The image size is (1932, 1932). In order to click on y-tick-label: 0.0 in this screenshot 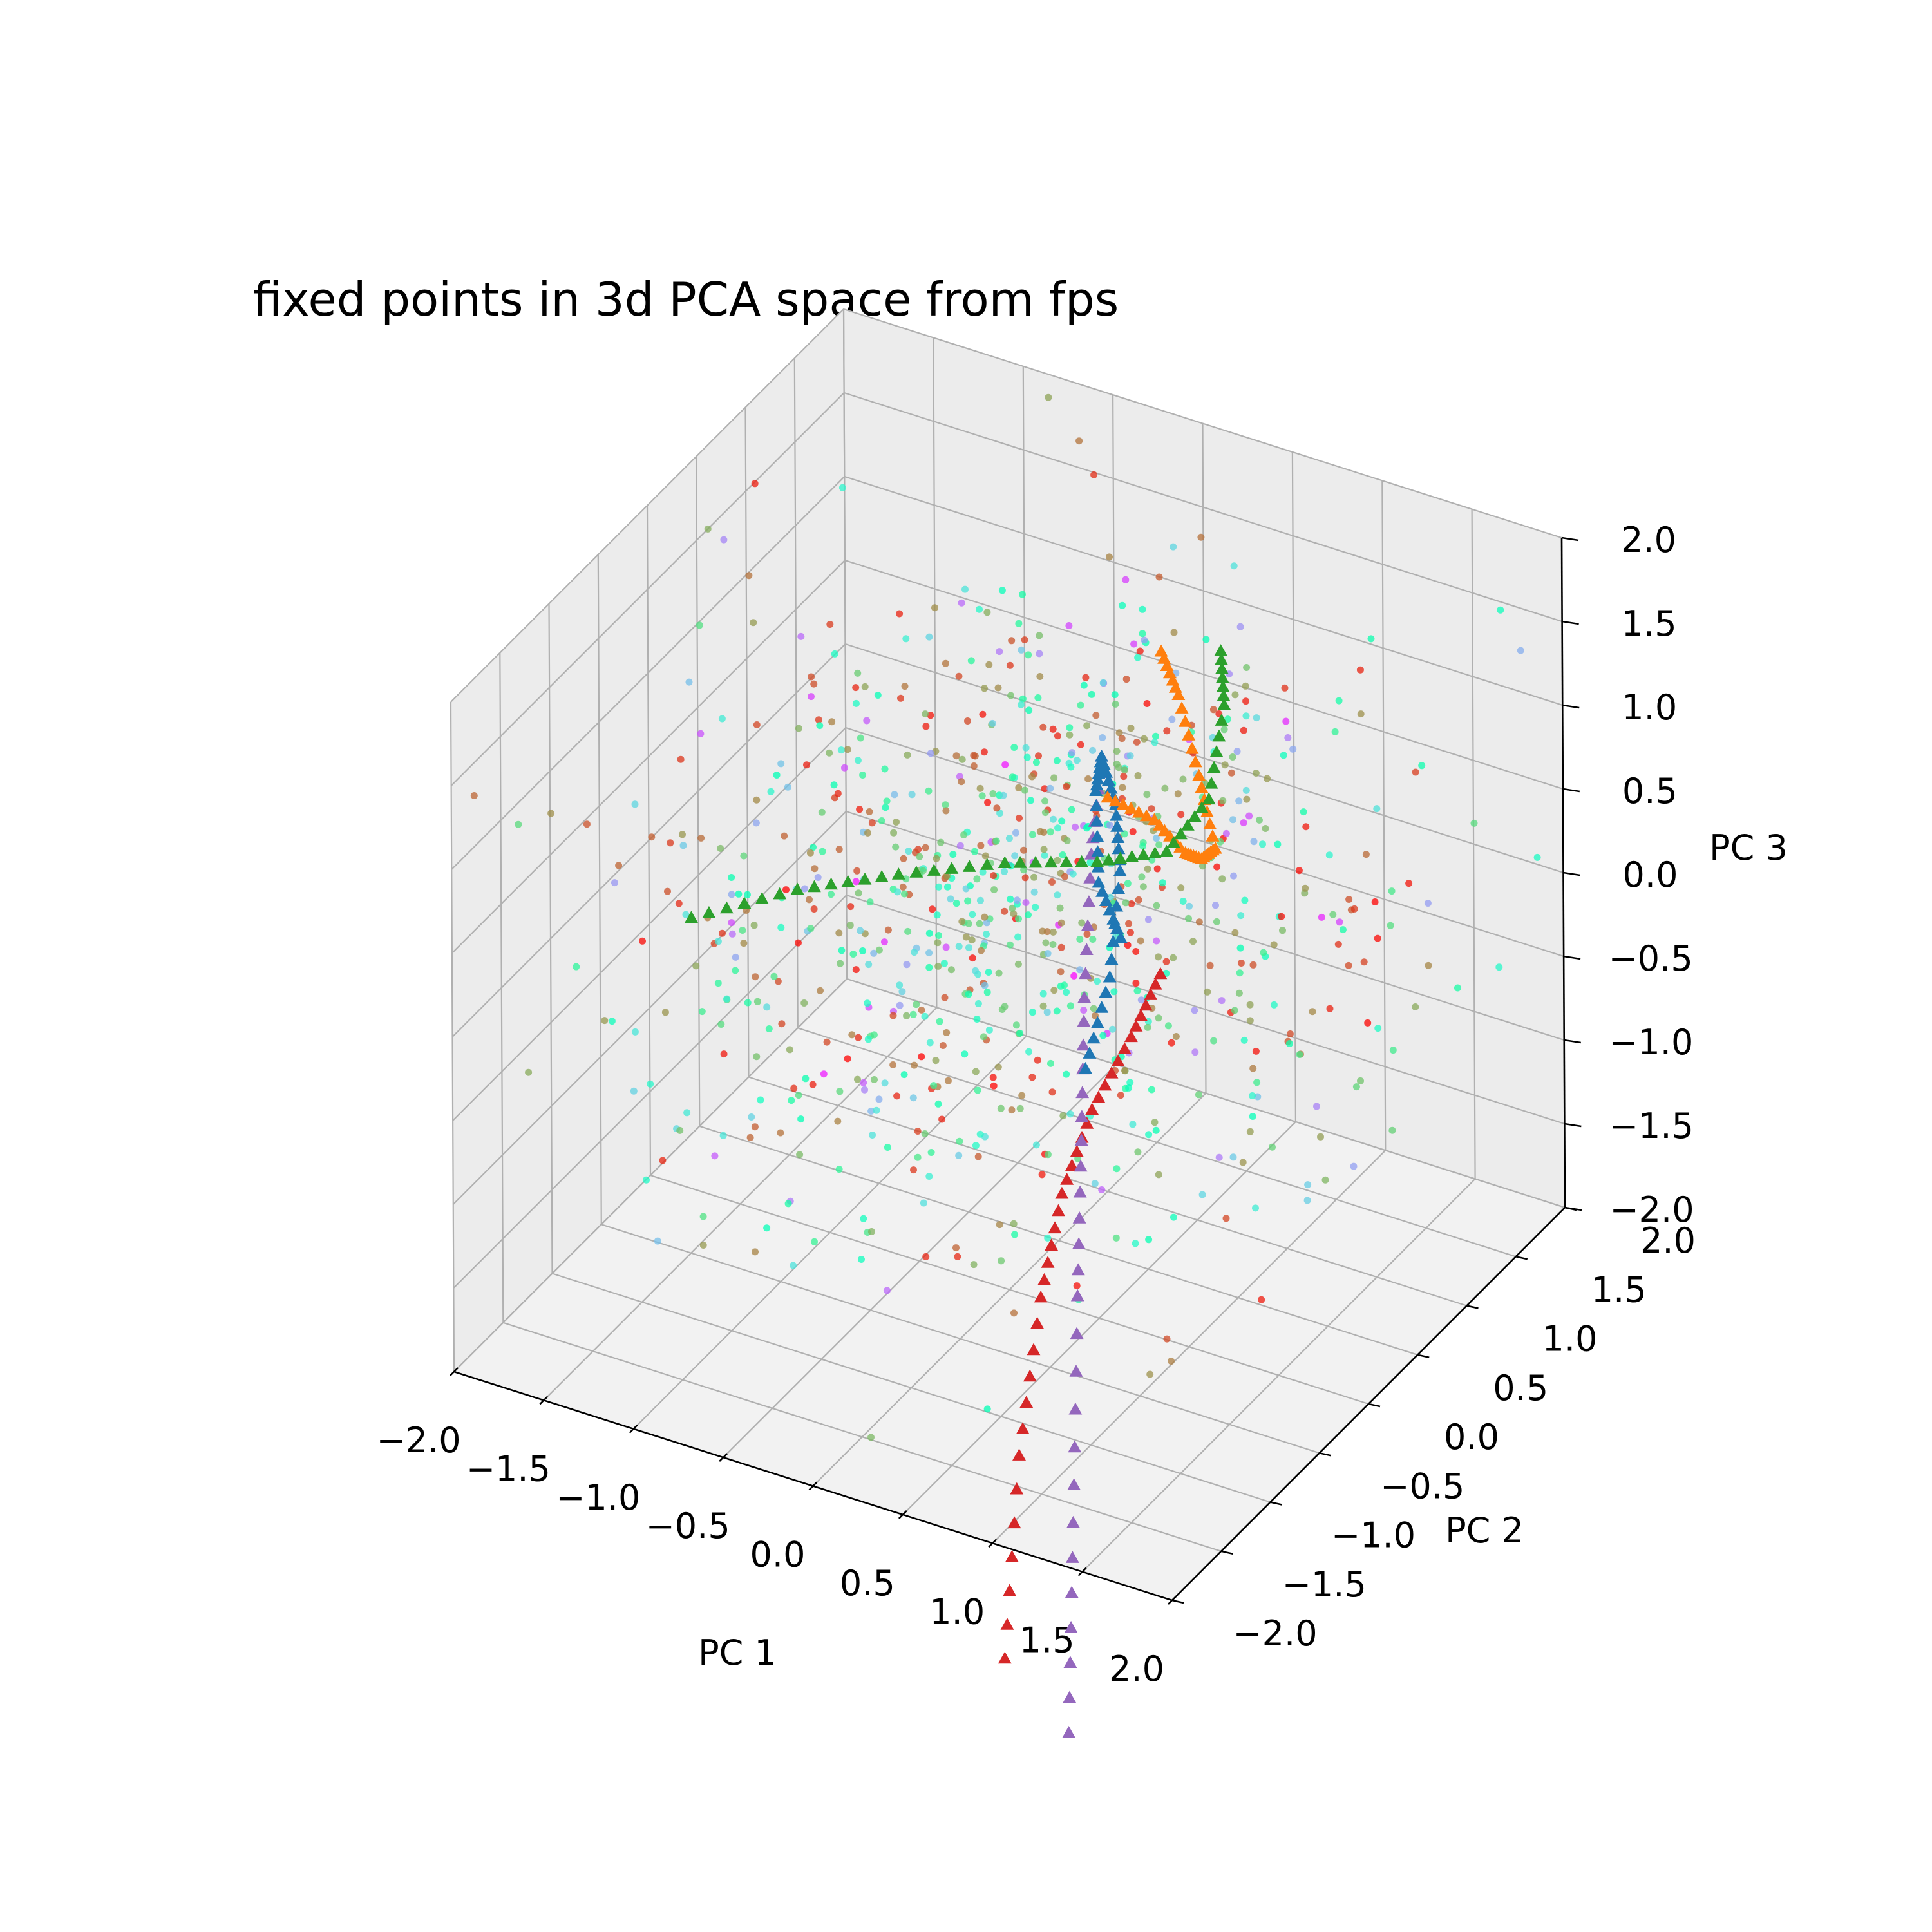, I will do `click(1471, 1437)`.